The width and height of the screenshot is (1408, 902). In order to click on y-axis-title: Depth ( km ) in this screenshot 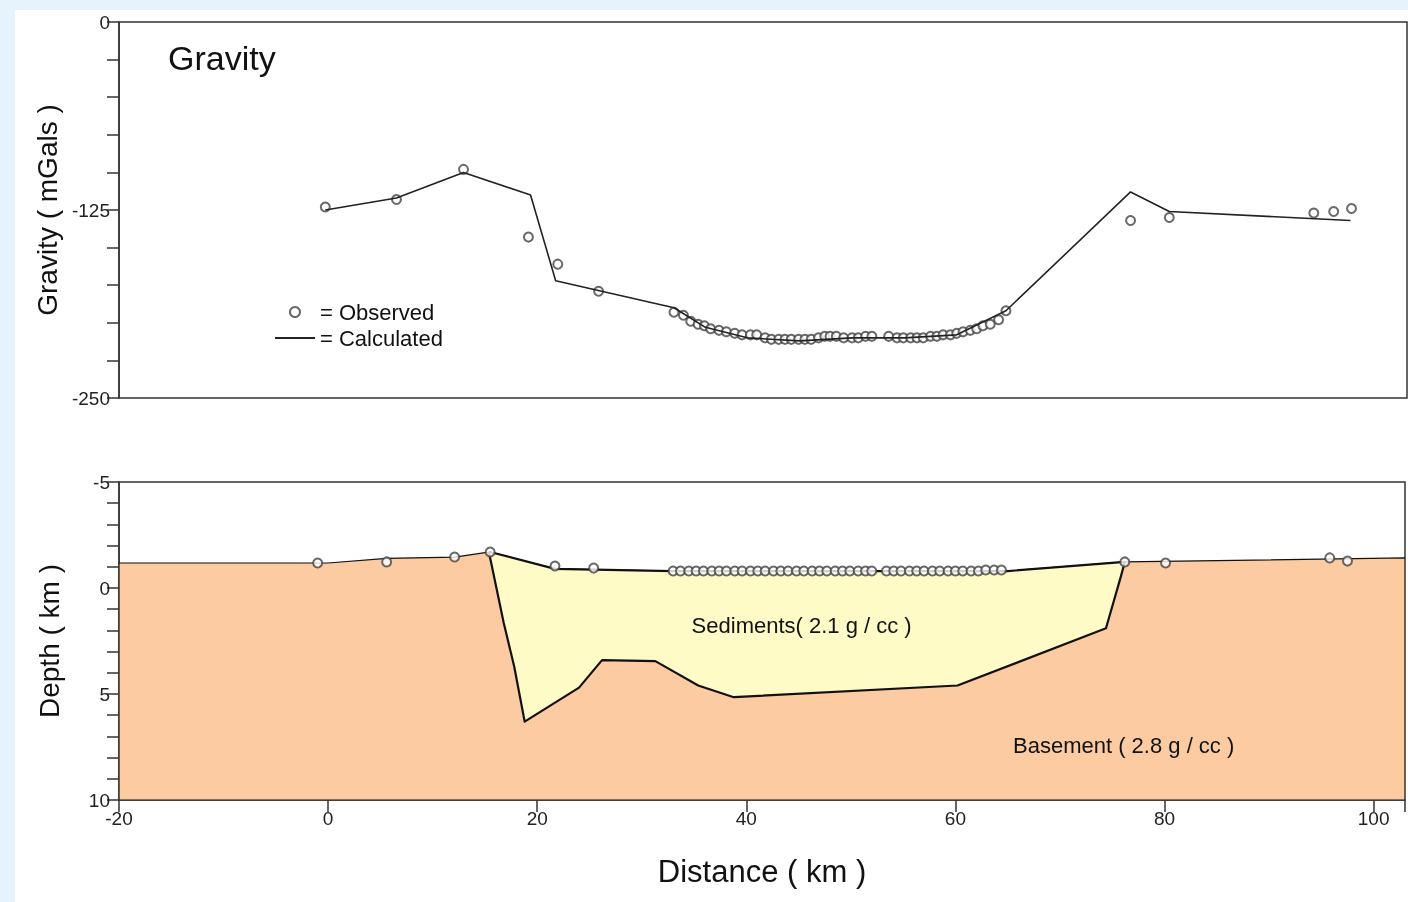, I will do `click(49, 641)`.